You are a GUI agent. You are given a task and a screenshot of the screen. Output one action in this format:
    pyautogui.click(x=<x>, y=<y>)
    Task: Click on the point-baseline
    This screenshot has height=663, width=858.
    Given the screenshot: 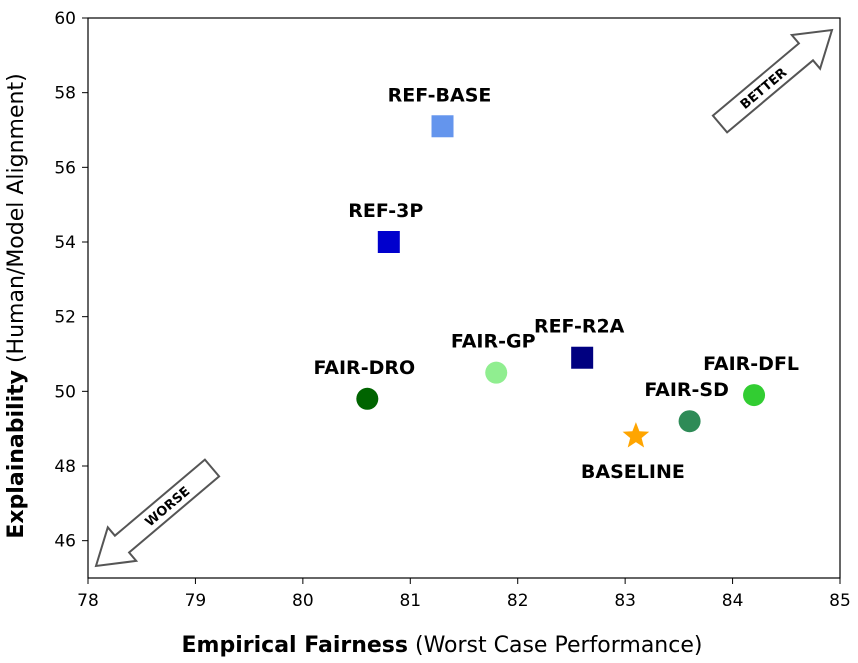 What is the action you would take?
    pyautogui.click(x=636, y=435)
    